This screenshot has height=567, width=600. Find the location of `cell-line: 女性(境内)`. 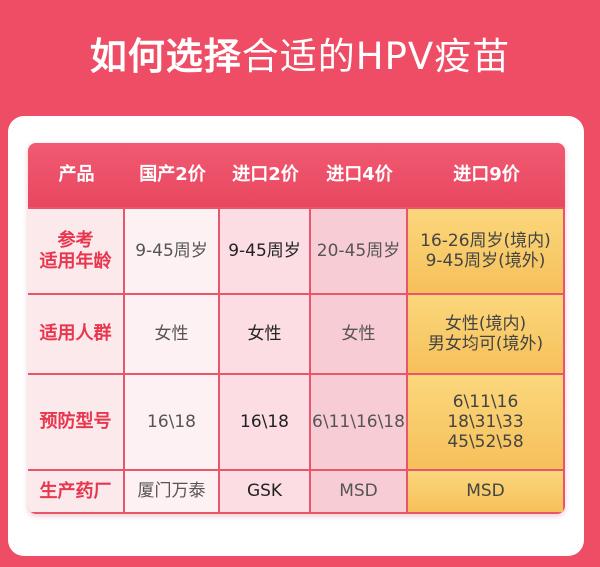

cell-line: 女性(境内) is located at coordinates (485, 323).